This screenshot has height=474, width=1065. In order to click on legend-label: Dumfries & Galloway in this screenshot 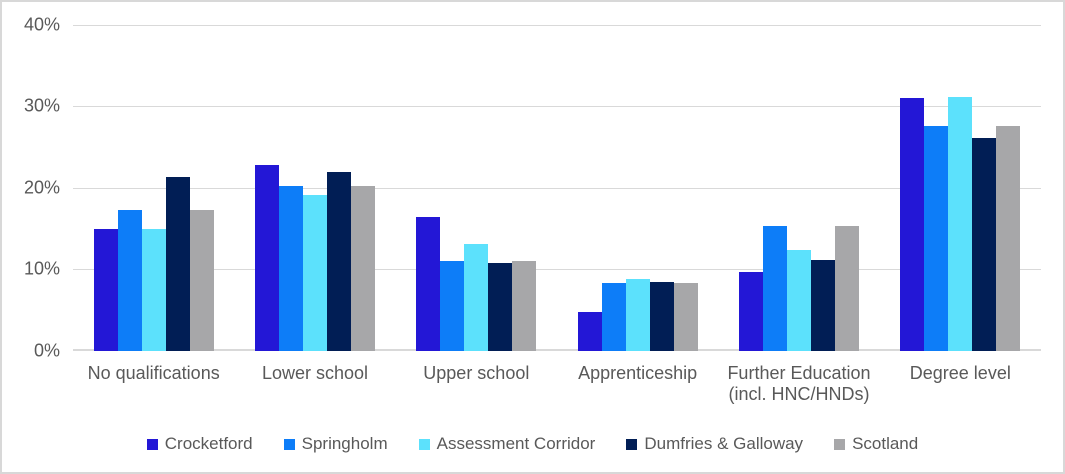, I will do `click(724, 443)`.